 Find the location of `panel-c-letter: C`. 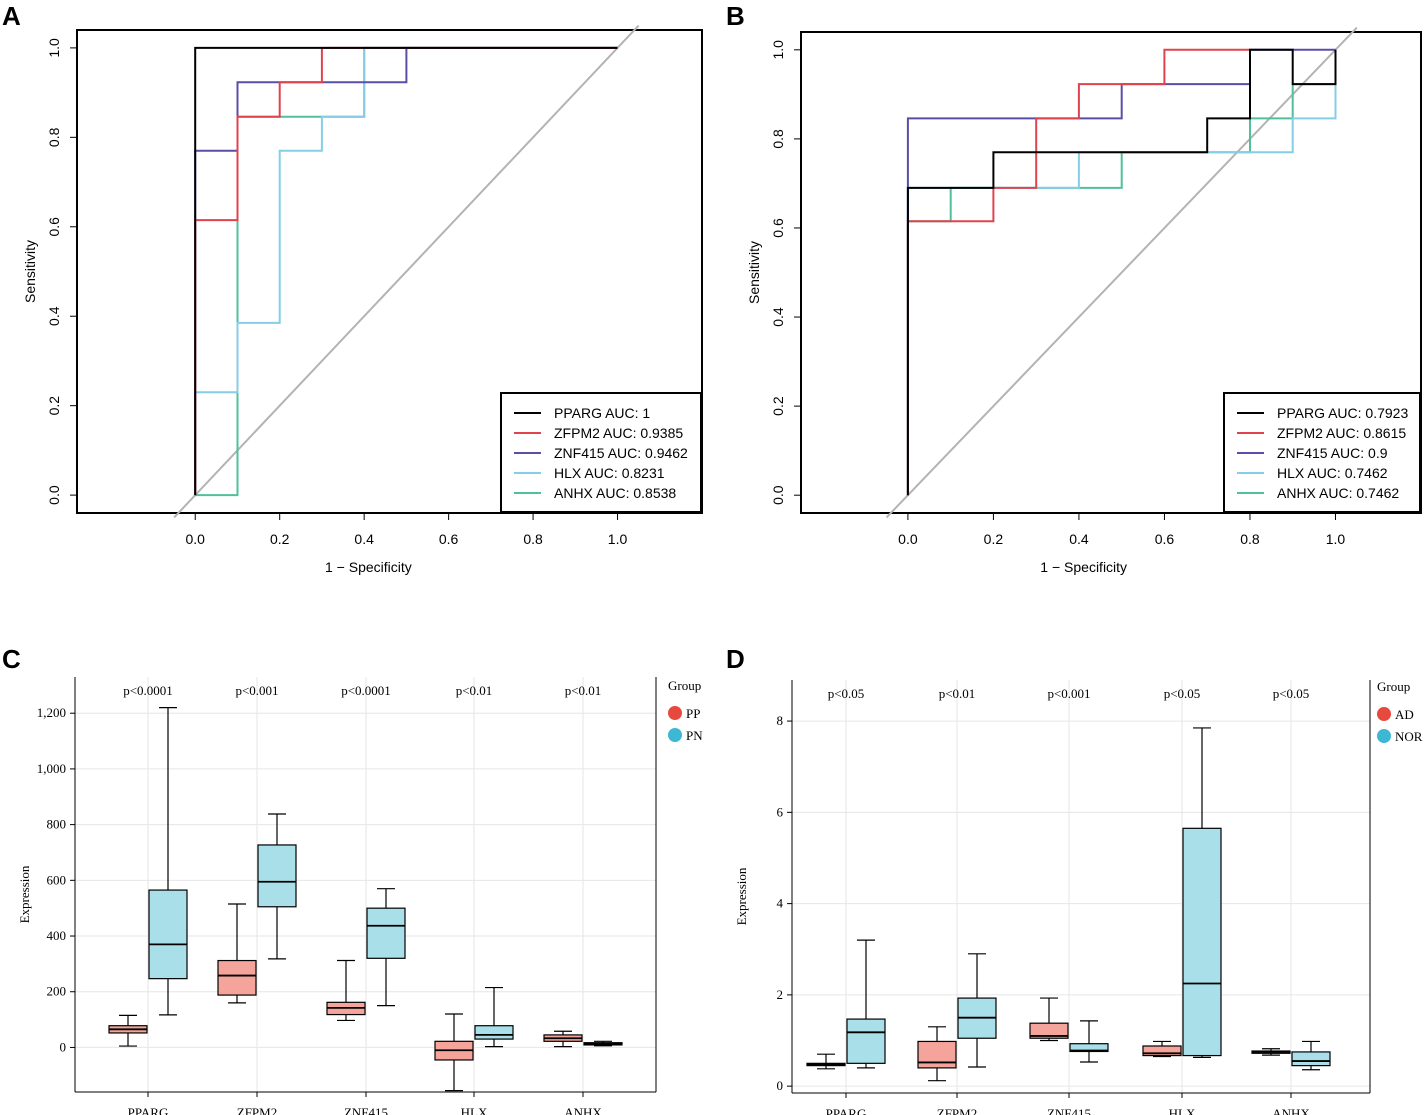

panel-c-letter: C is located at coordinates (11, 659).